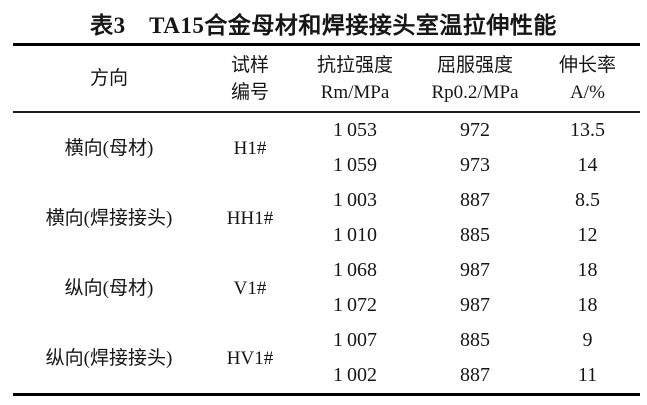 The image size is (647, 405). What do you see at coordinates (354, 270) in the screenshot?
I see `cell-tensile-strength: 1 068` at bounding box center [354, 270].